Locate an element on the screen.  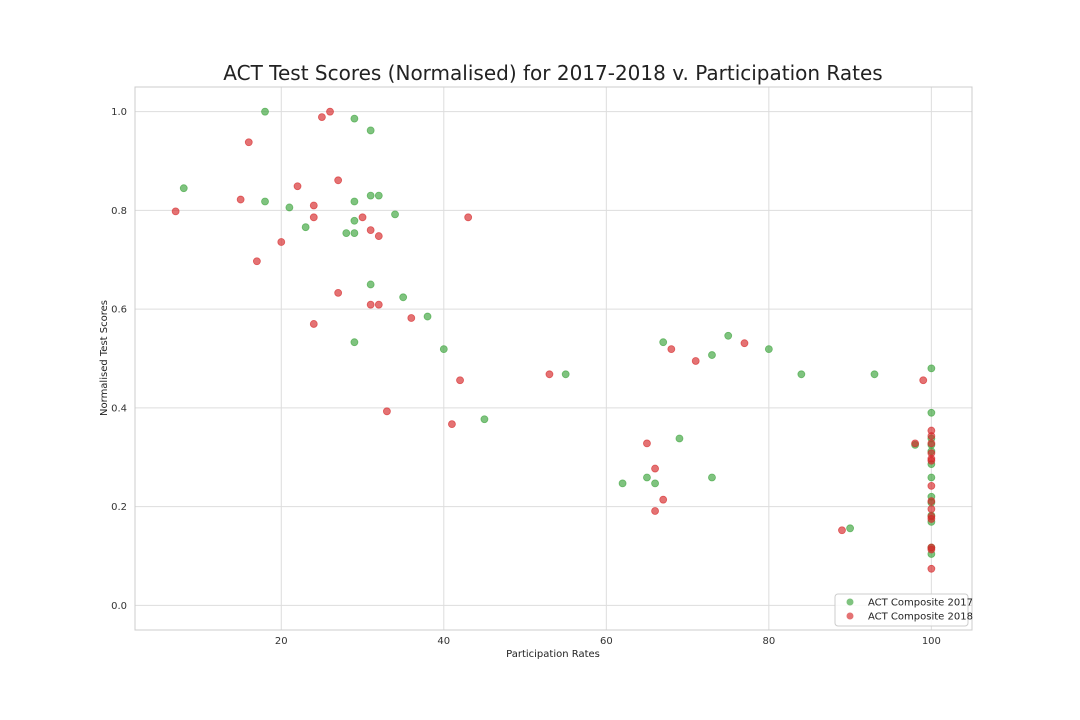
x-axis-label: Participation Rates is located at coordinates (553, 654).